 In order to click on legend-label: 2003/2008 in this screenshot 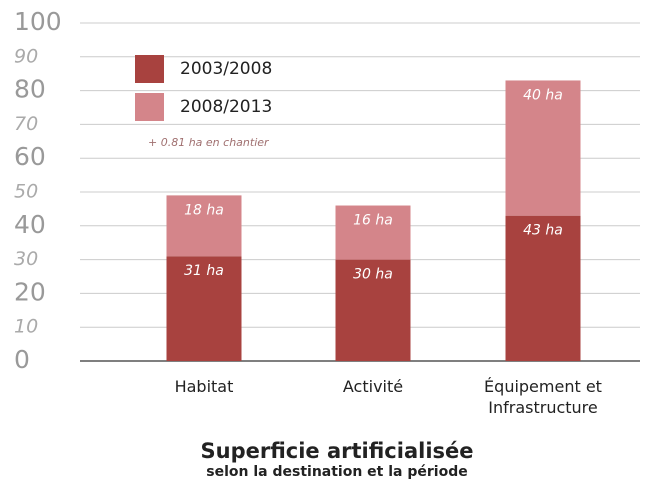, I will do `click(226, 69)`.